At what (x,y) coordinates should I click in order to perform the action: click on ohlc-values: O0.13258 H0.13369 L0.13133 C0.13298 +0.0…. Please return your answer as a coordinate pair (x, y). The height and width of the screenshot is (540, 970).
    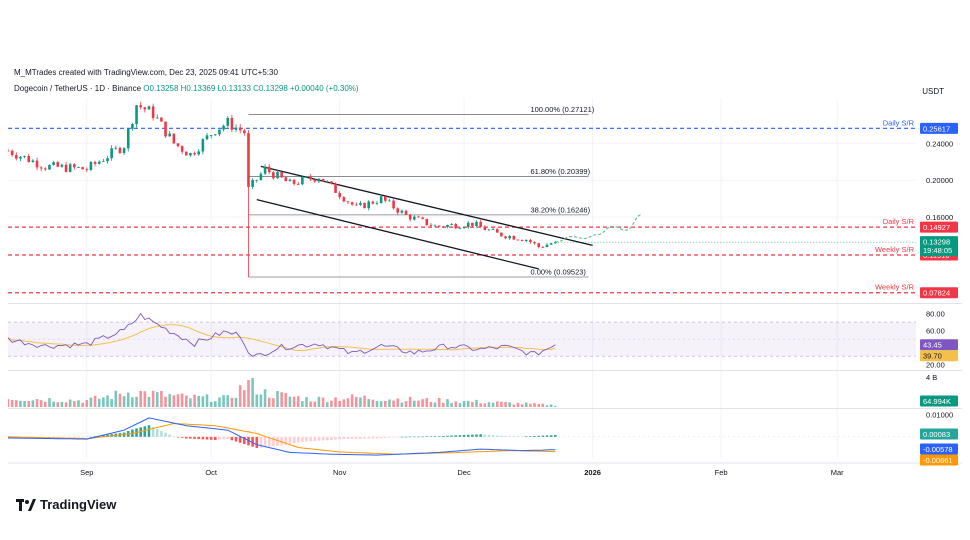
    Looking at the image, I should click on (251, 88).